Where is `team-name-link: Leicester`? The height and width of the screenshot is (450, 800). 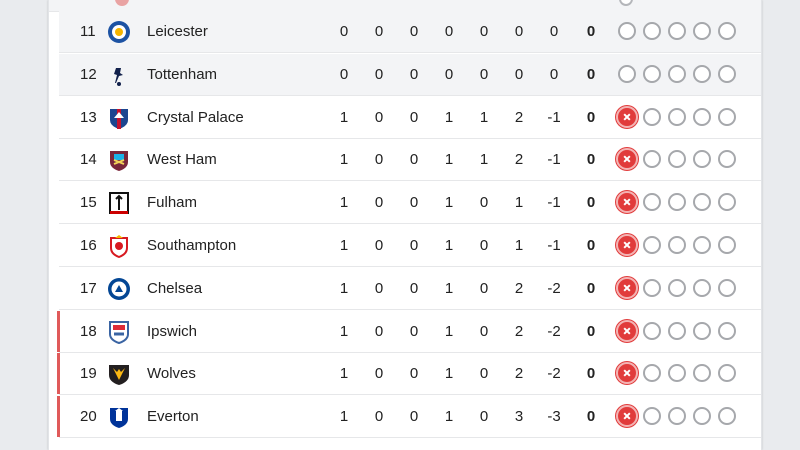
team-name-link: Leicester is located at coordinates (177, 31).